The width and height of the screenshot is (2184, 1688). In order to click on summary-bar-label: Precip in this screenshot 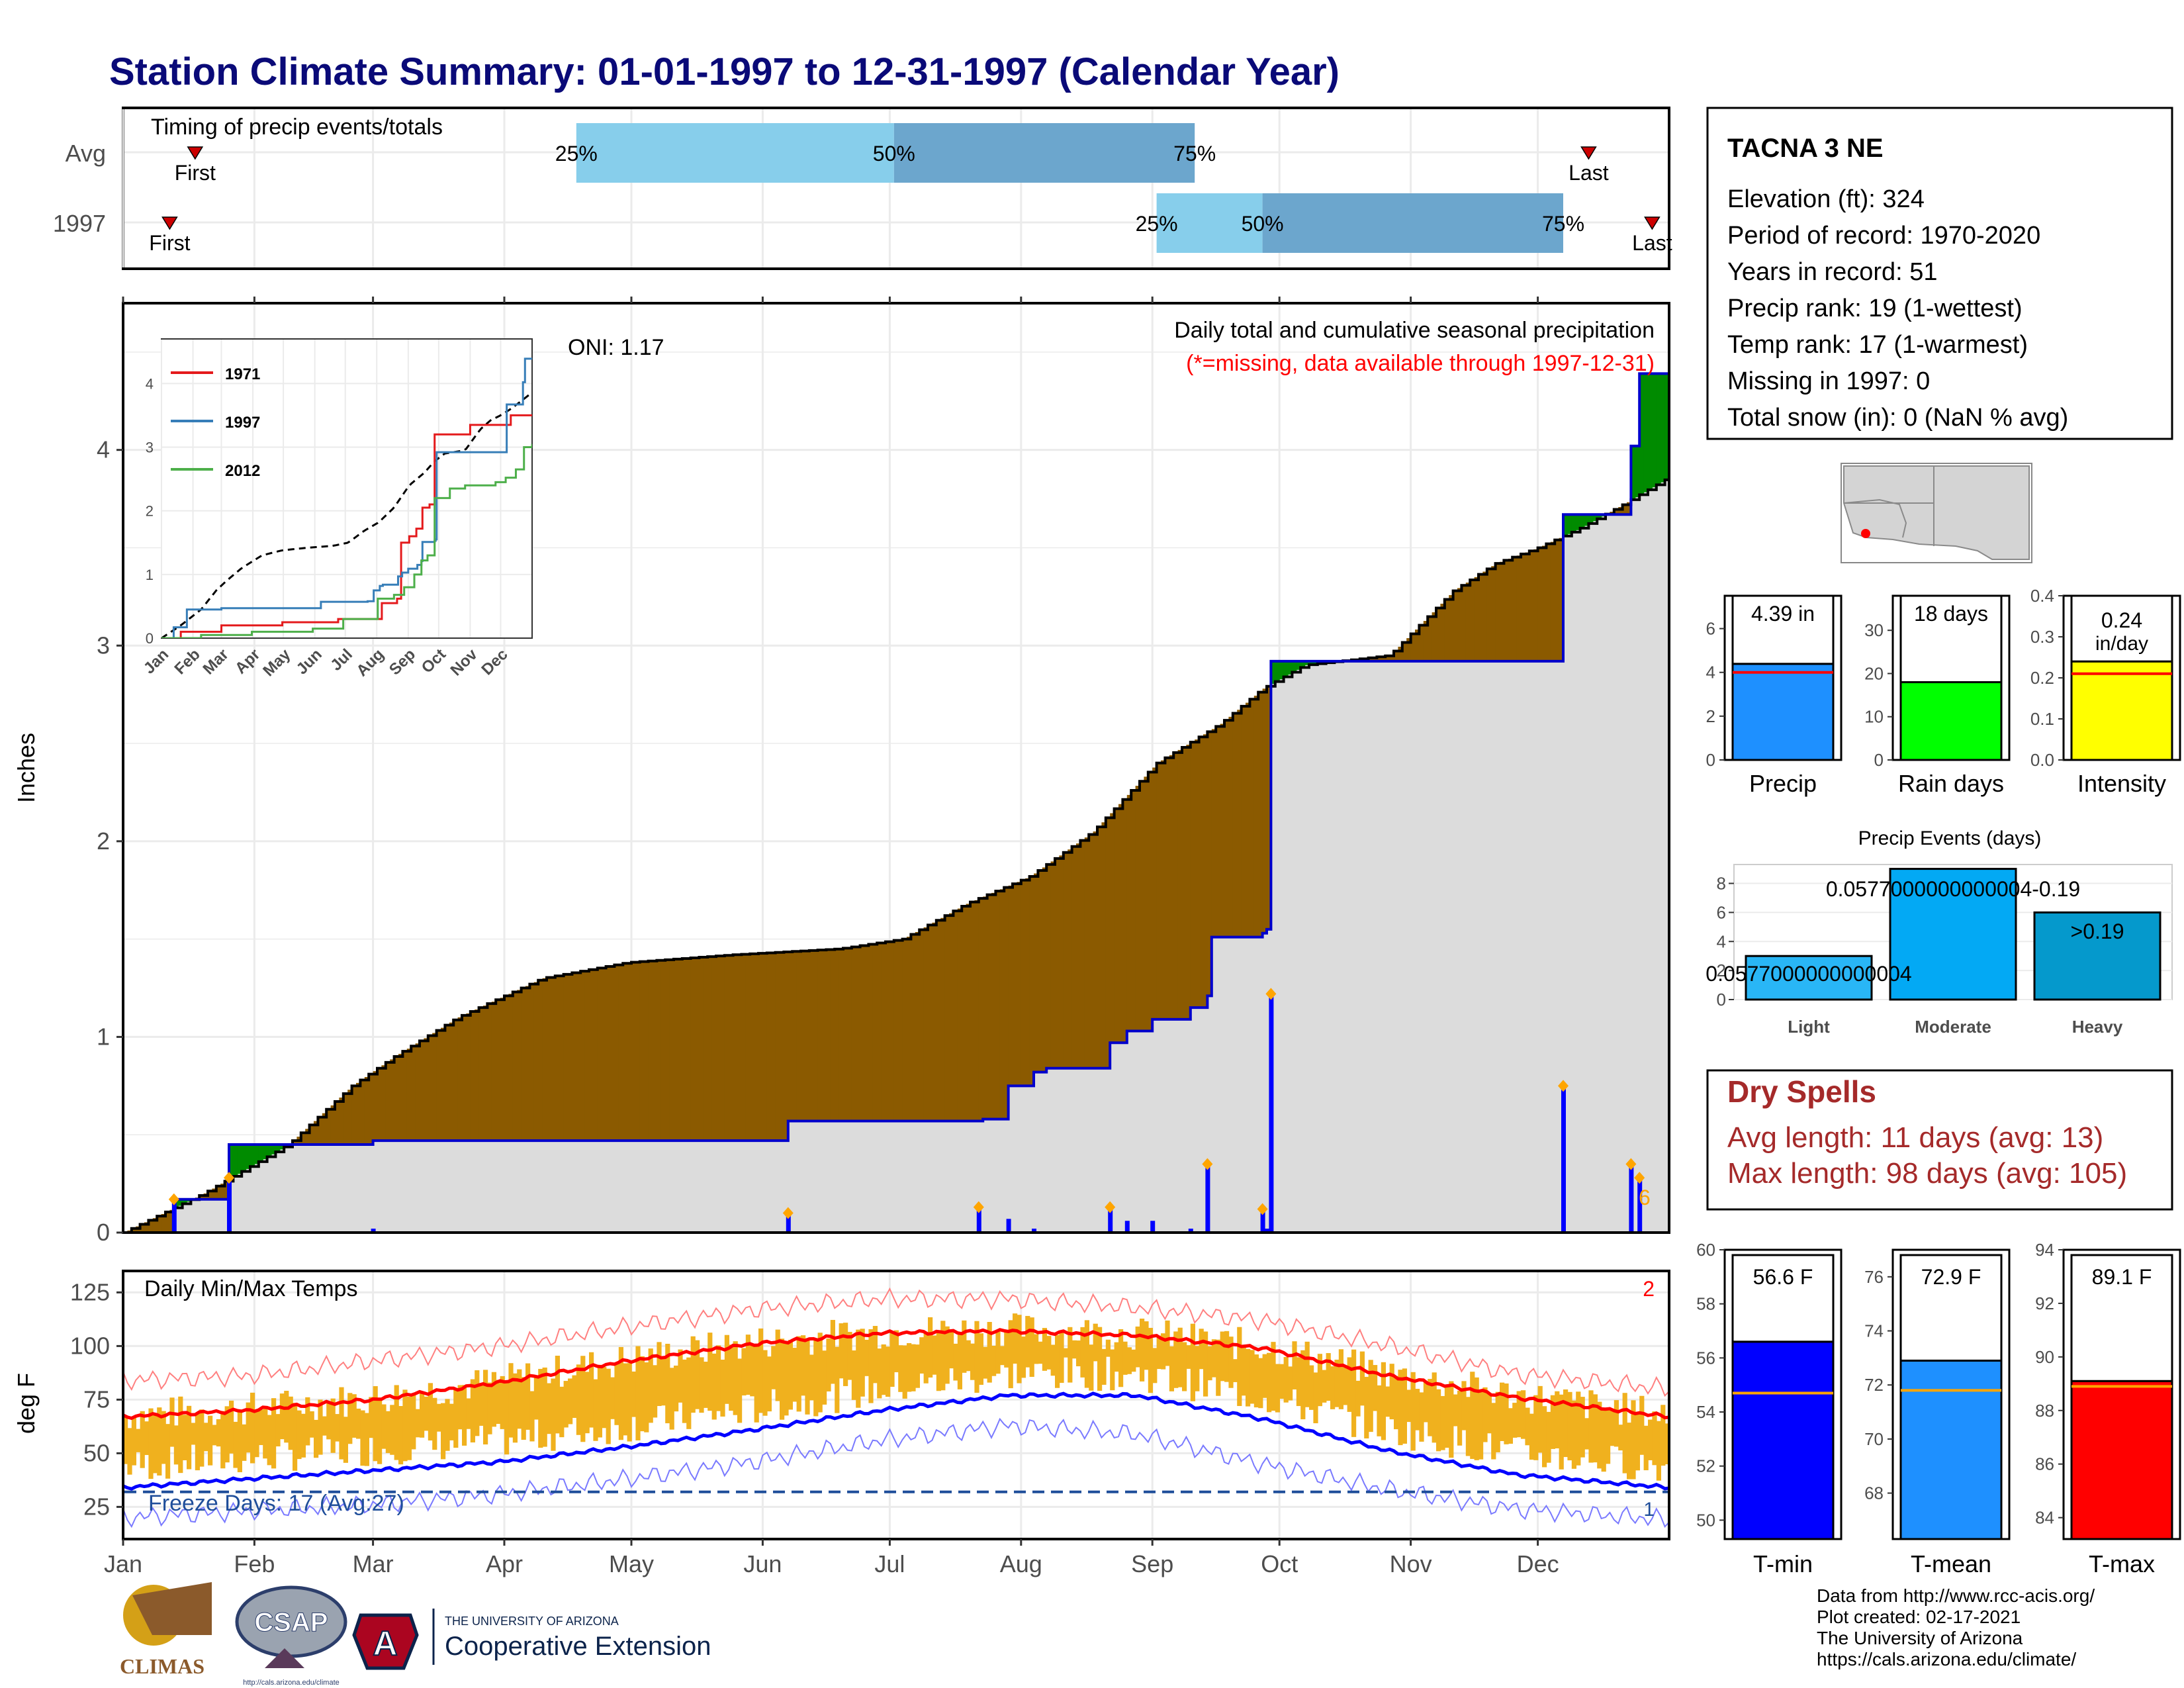, I will do `click(1783, 783)`.